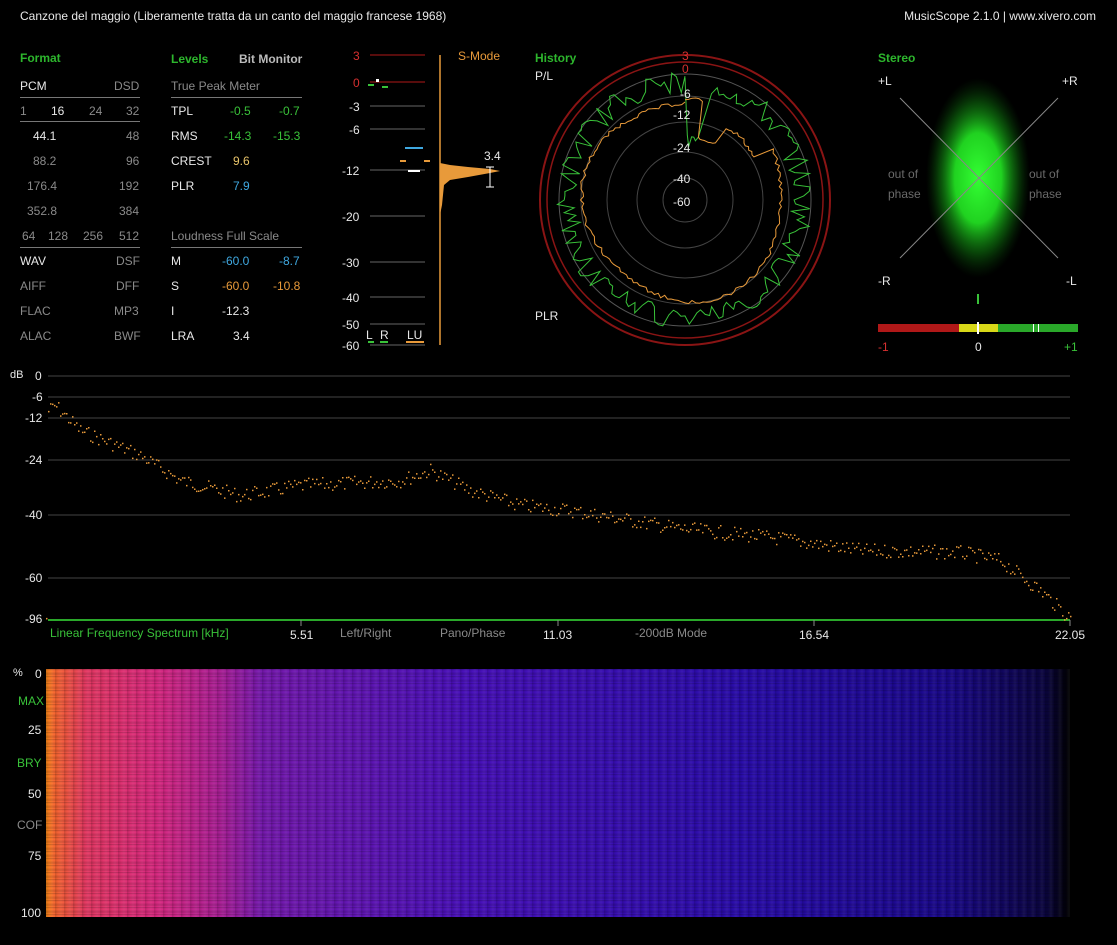  I want to click on spectrum-y-0: 0, so click(38, 376).